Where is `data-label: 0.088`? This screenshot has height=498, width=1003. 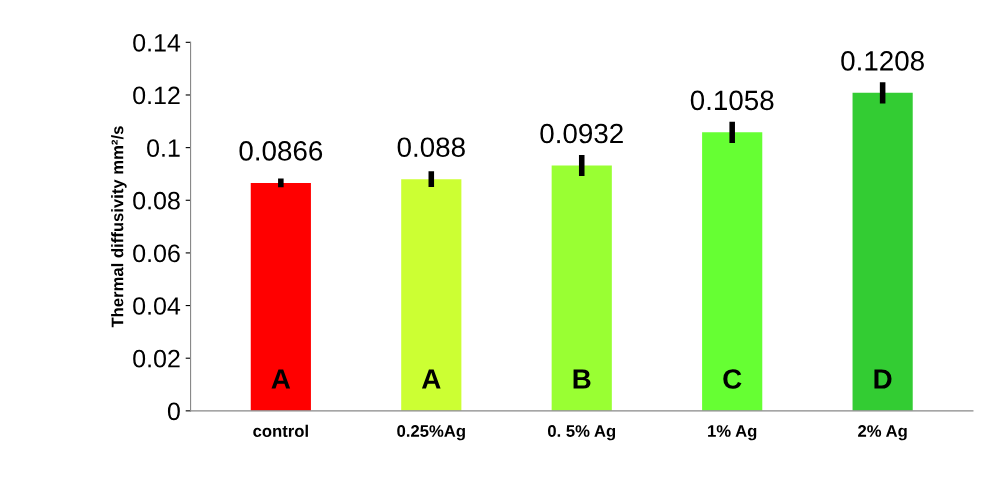
data-label: 0.088 is located at coordinates (431, 147).